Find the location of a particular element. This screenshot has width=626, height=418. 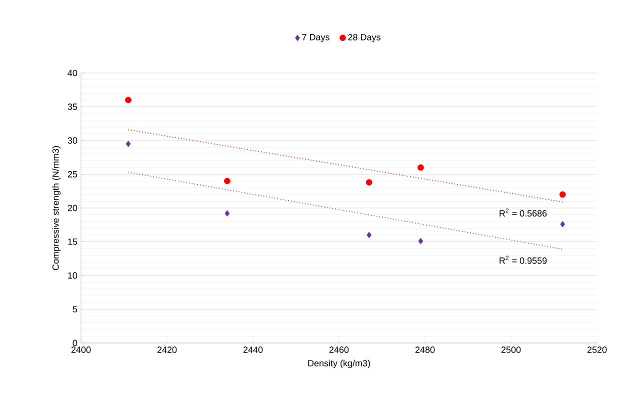

y-tick-label: 40 is located at coordinates (73, 73).